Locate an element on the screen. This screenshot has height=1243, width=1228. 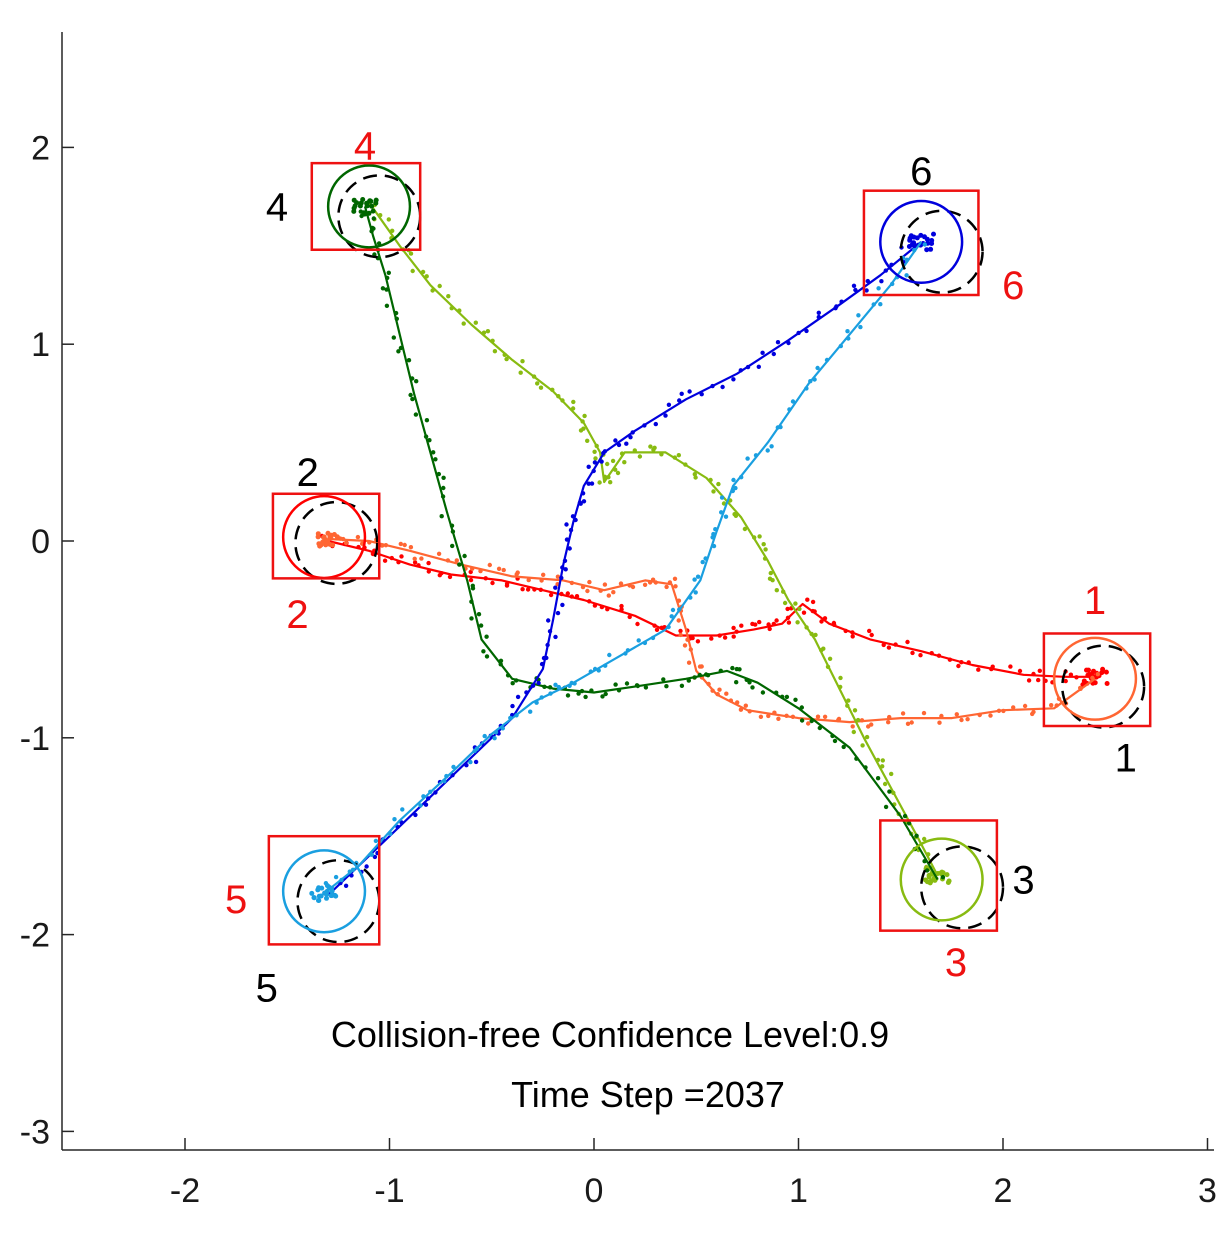
agent-circle is located at coordinates (324, 891).